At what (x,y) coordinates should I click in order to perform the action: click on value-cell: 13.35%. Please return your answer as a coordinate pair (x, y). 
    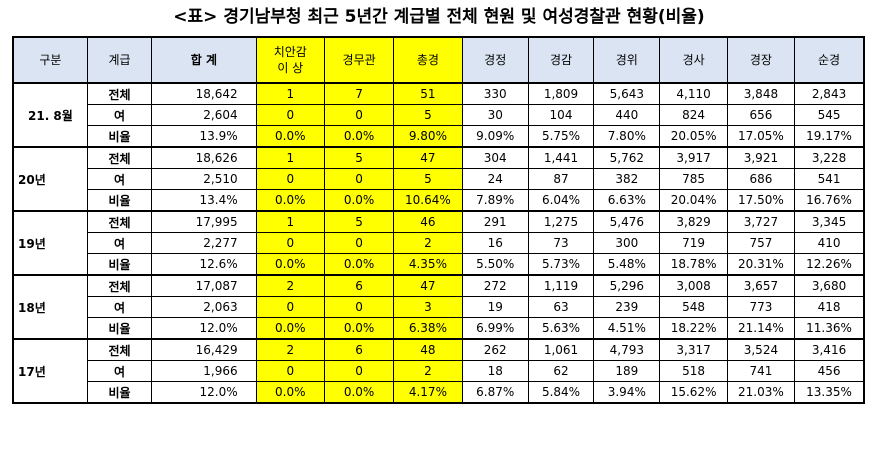
    Looking at the image, I should click on (829, 392).